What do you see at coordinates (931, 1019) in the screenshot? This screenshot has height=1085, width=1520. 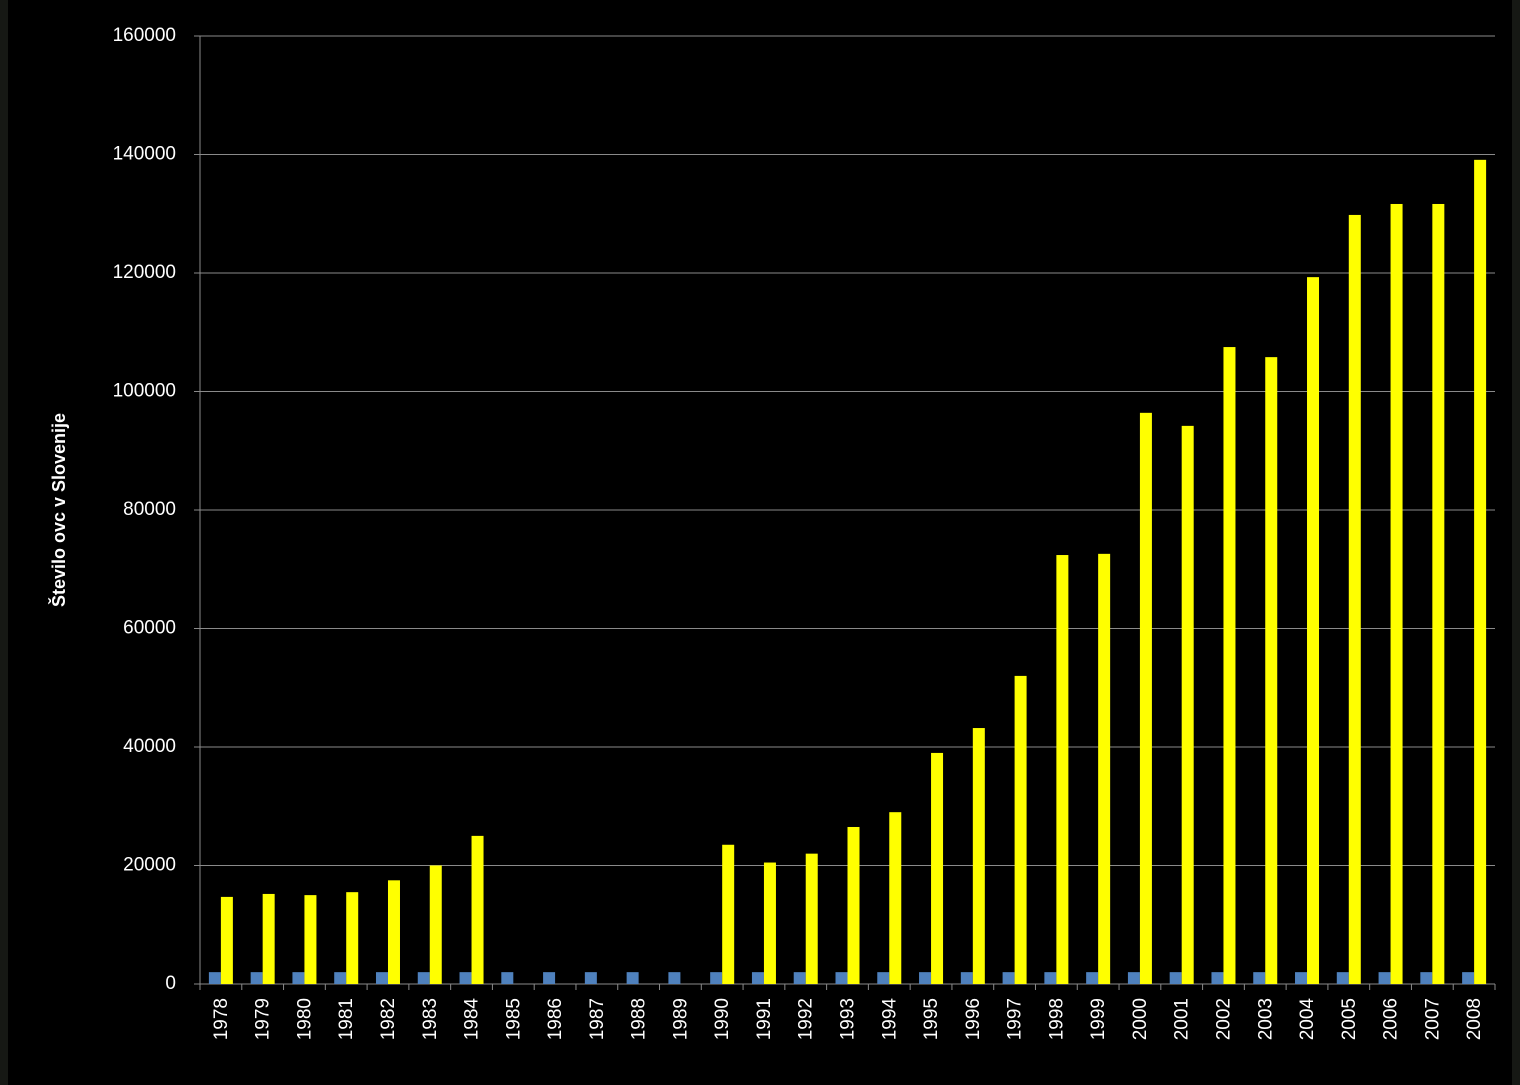 I see `x-tick-label: 1995` at bounding box center [931, 1019].